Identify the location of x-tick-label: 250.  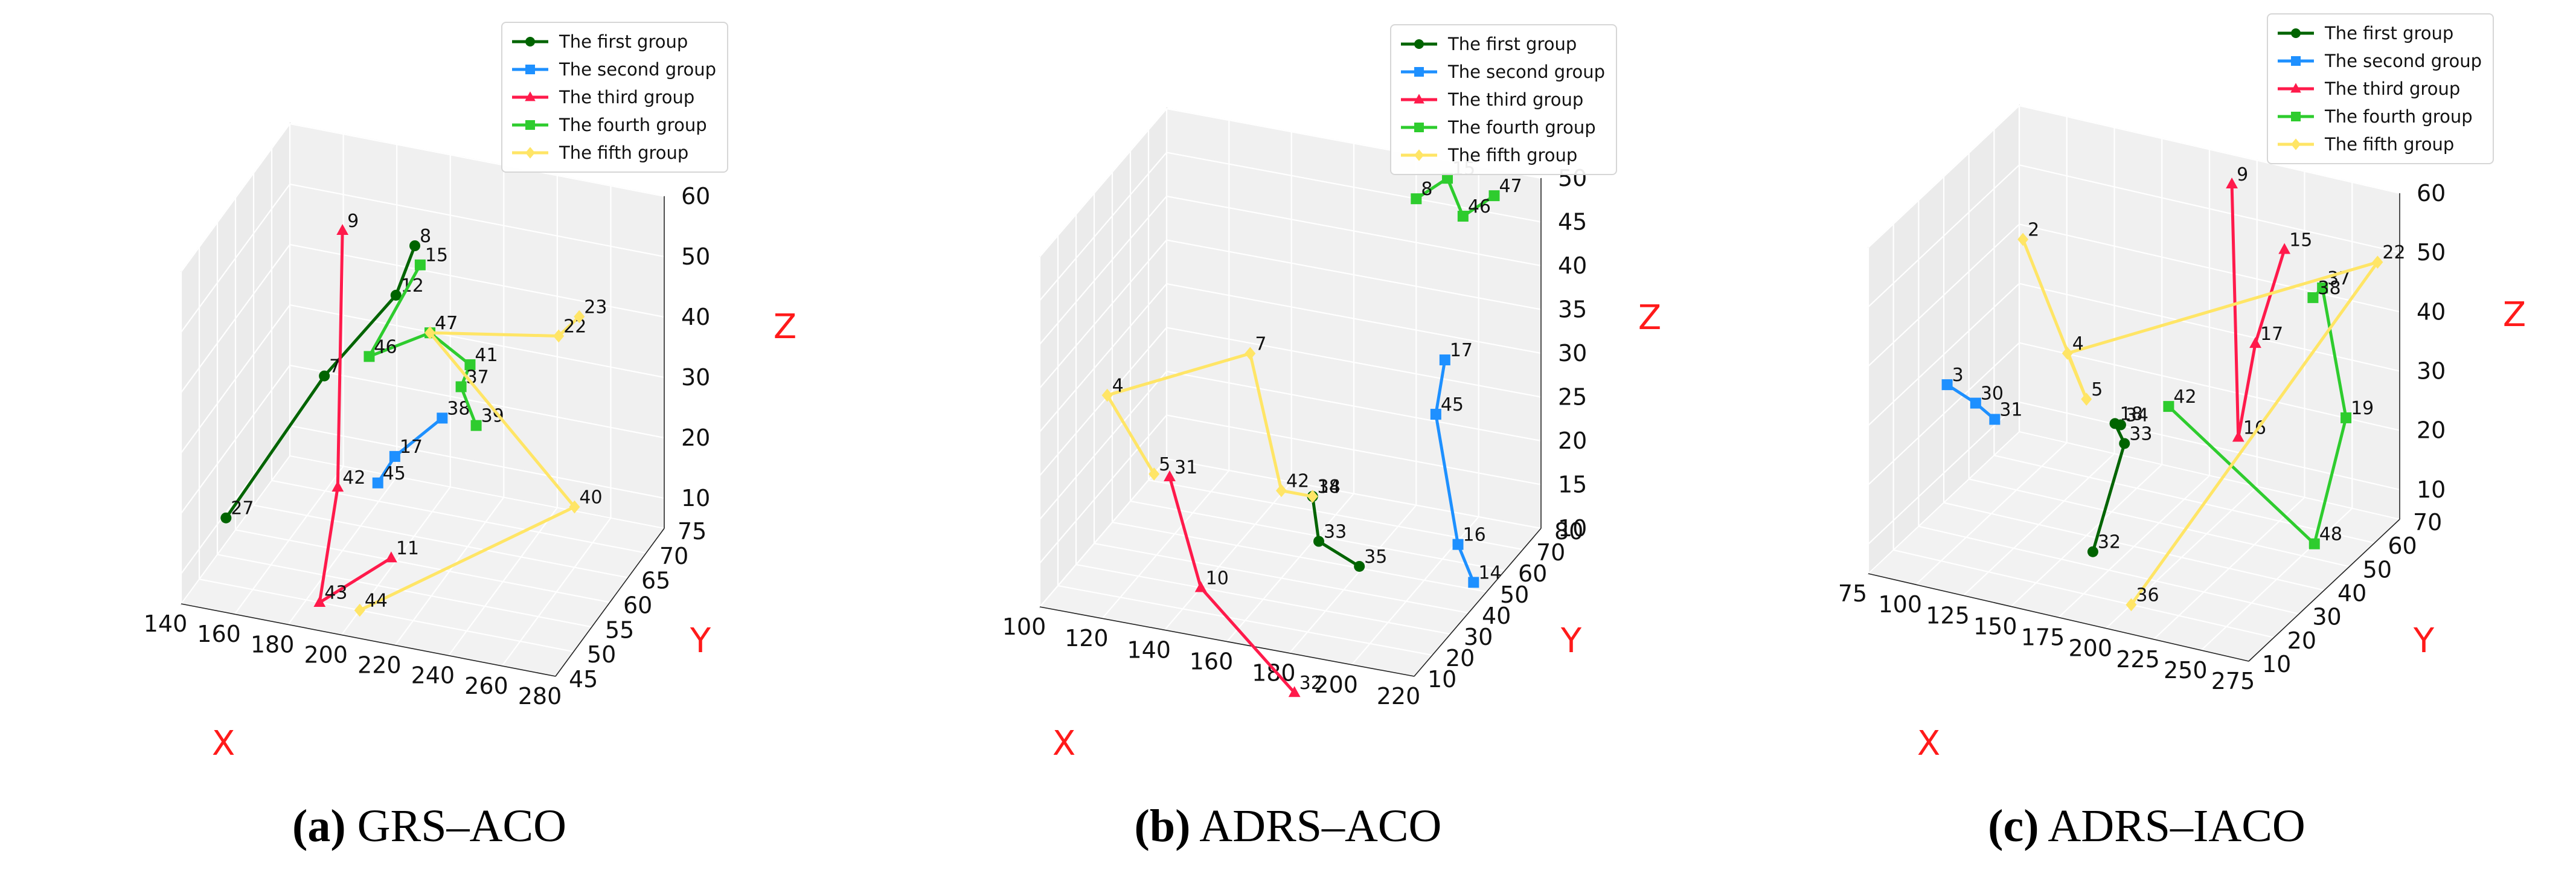
(2186, 670).